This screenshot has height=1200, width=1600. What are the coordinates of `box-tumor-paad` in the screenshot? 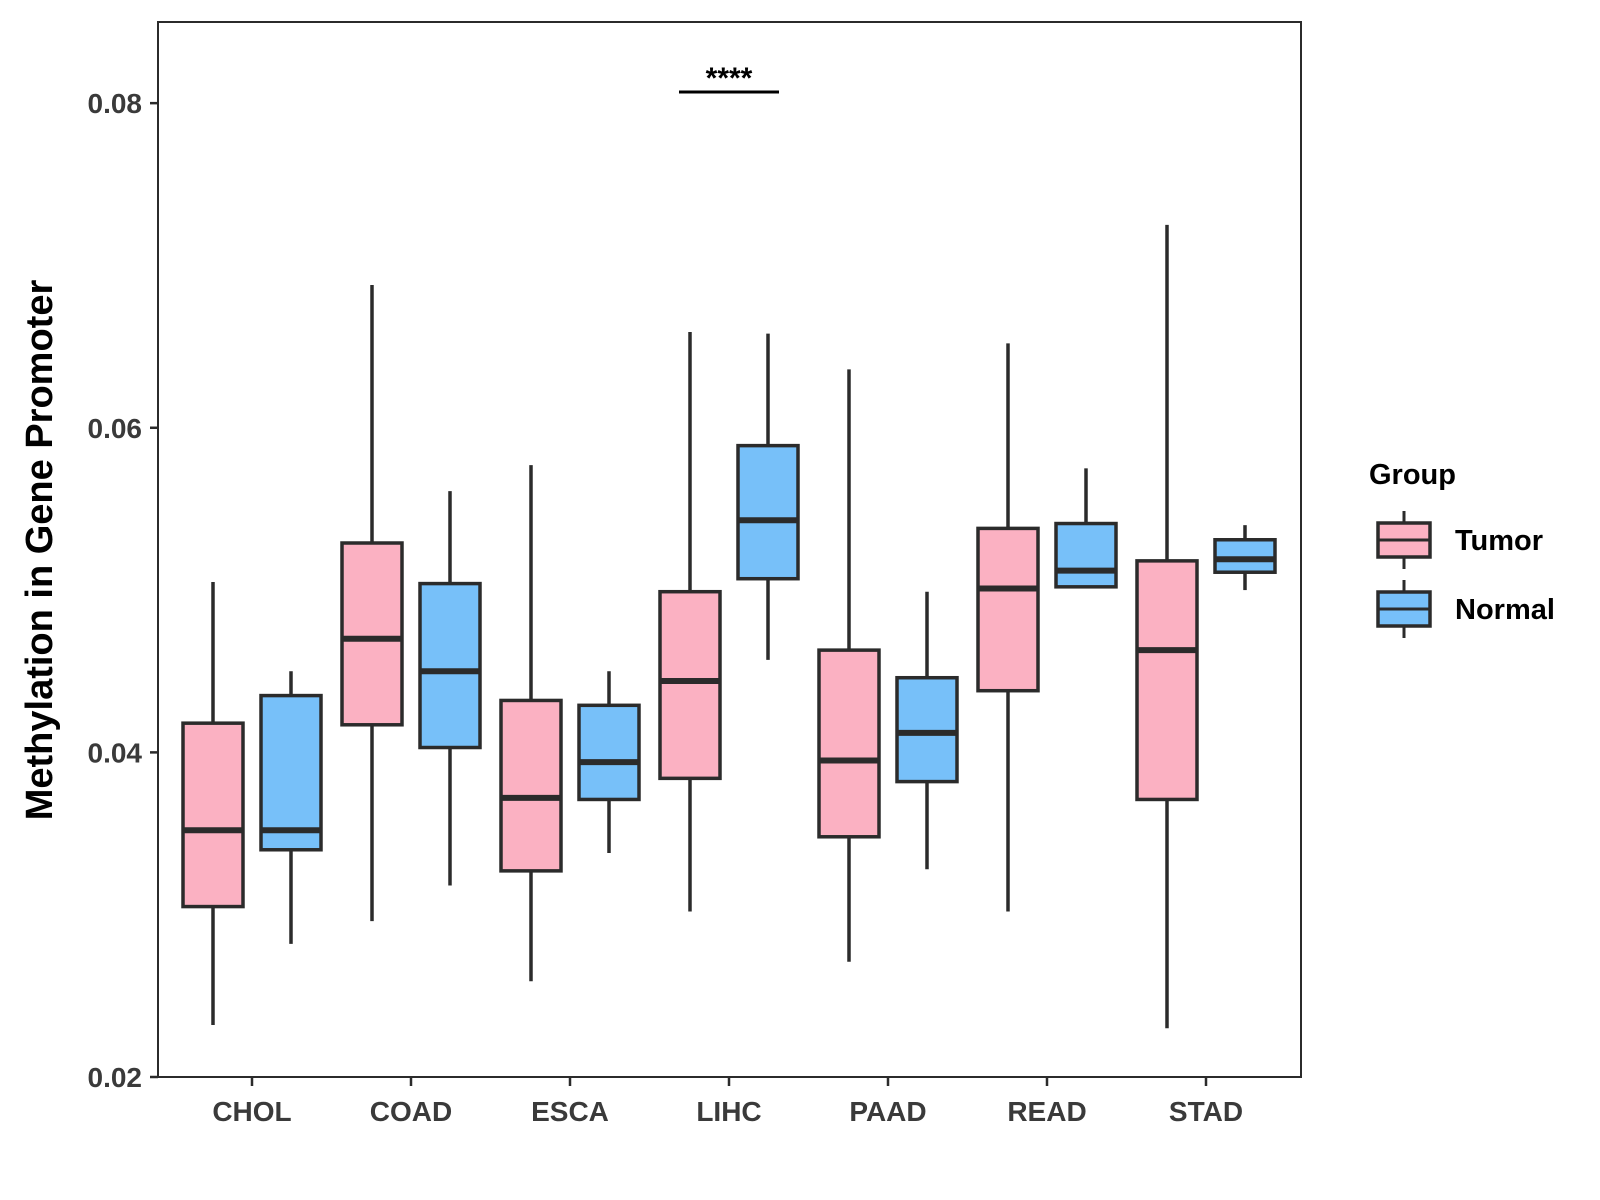 It's located at (849, 665).